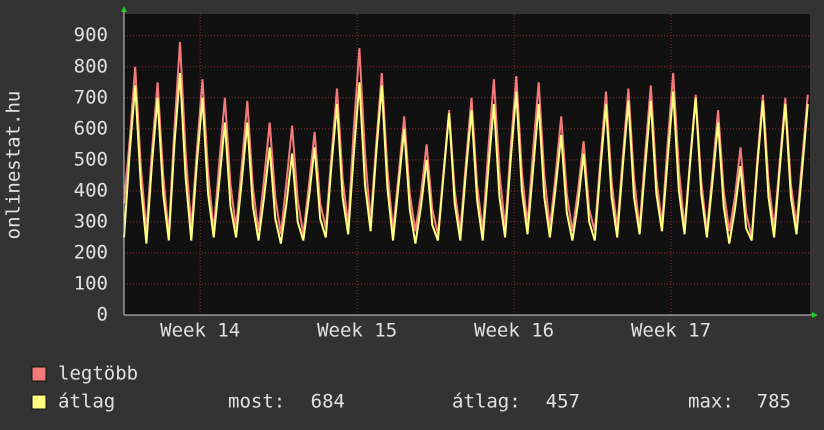  What do you see at coordinates (14, 165) in the screenshot?
I see `y-axis-label: onlinestat.hu` at bounding box center [14, 165].